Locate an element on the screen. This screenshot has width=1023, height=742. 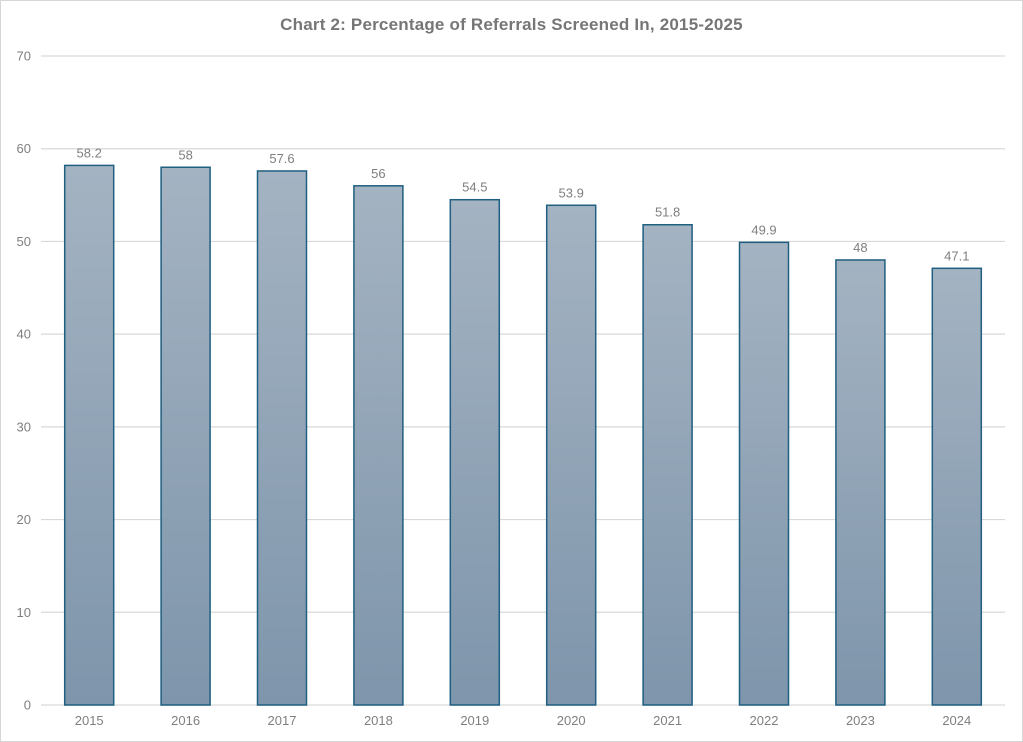
bar-2018 is located at coordinates (378, 445).